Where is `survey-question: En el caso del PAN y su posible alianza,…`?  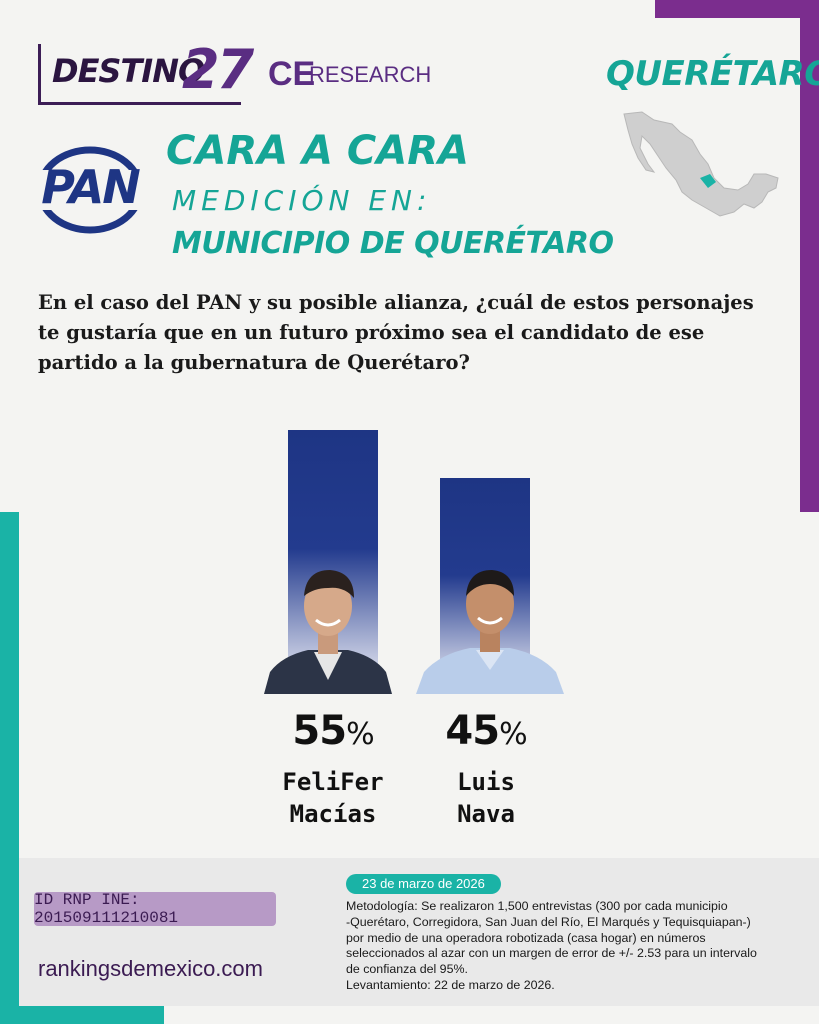
survey-question: En el caso del PAN y su posible alianza,… is located at coordinates (396, 332).